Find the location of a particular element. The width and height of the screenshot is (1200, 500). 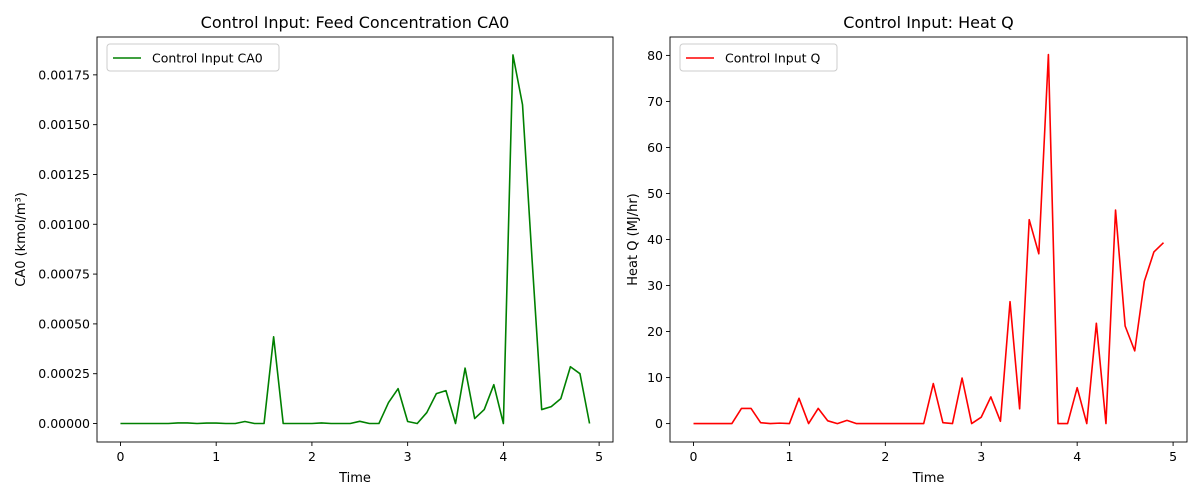

y-tick-label: 0.00125 is located at coordinates (64, 174).